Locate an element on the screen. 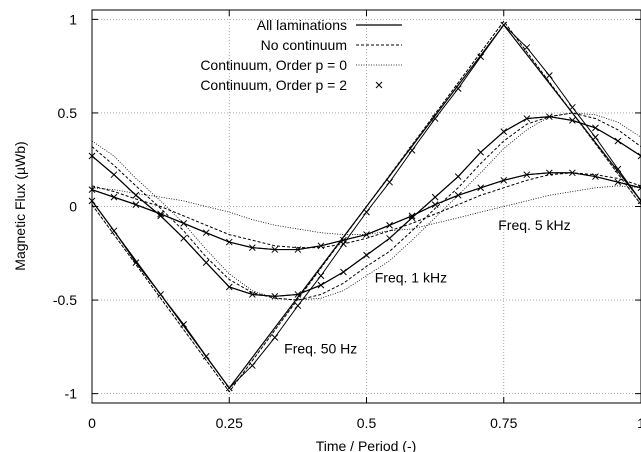  legend-label: Continuum, Order p = 2 is located at coordinates (273, 85).